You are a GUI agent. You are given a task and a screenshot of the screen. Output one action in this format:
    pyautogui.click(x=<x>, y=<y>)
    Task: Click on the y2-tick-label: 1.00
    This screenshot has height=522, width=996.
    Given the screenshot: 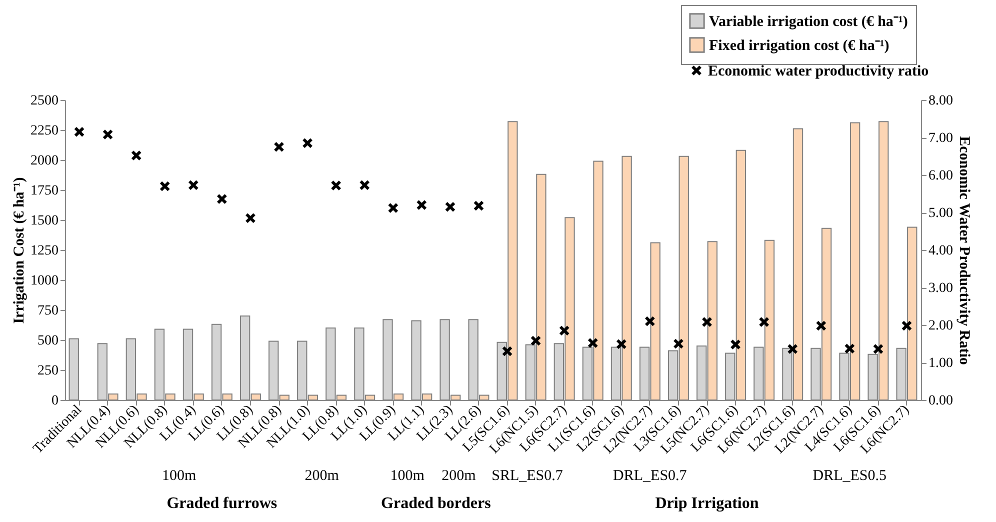 What is the action you would take?
    pyautogui.click(x=940, y=363)
    